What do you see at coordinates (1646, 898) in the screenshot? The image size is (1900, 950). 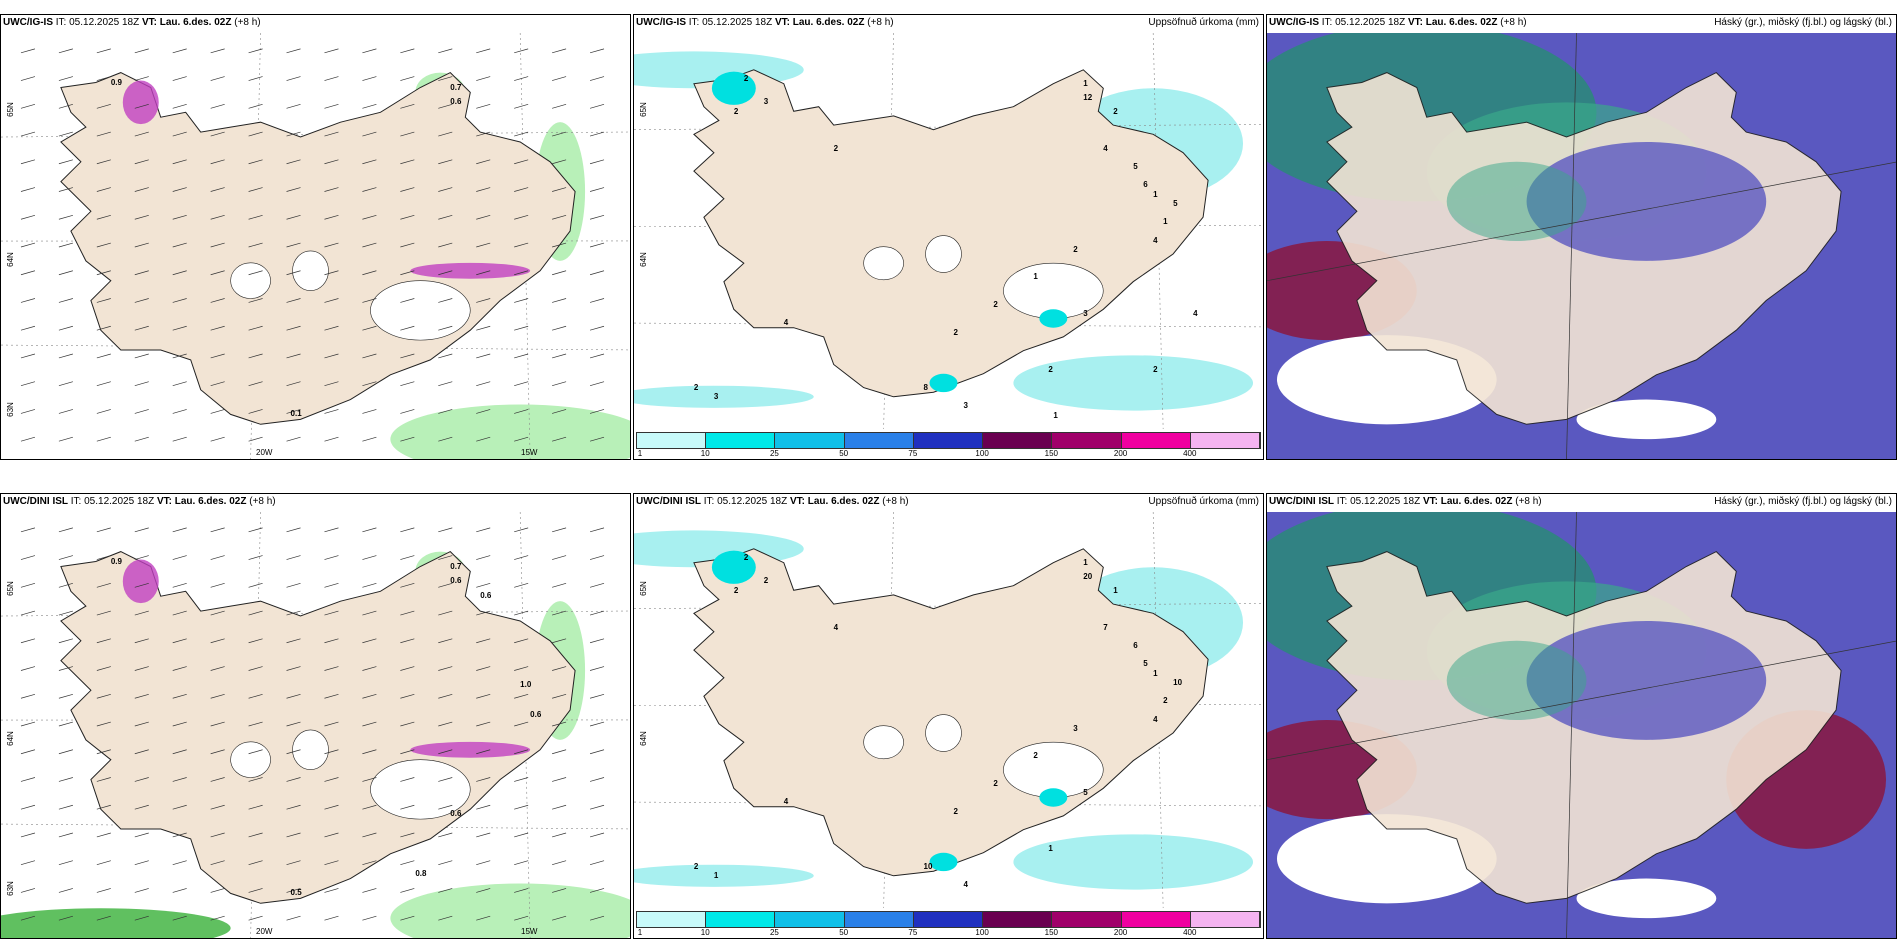 I see `clear-sky-area` at bounding box center [1646, 898].